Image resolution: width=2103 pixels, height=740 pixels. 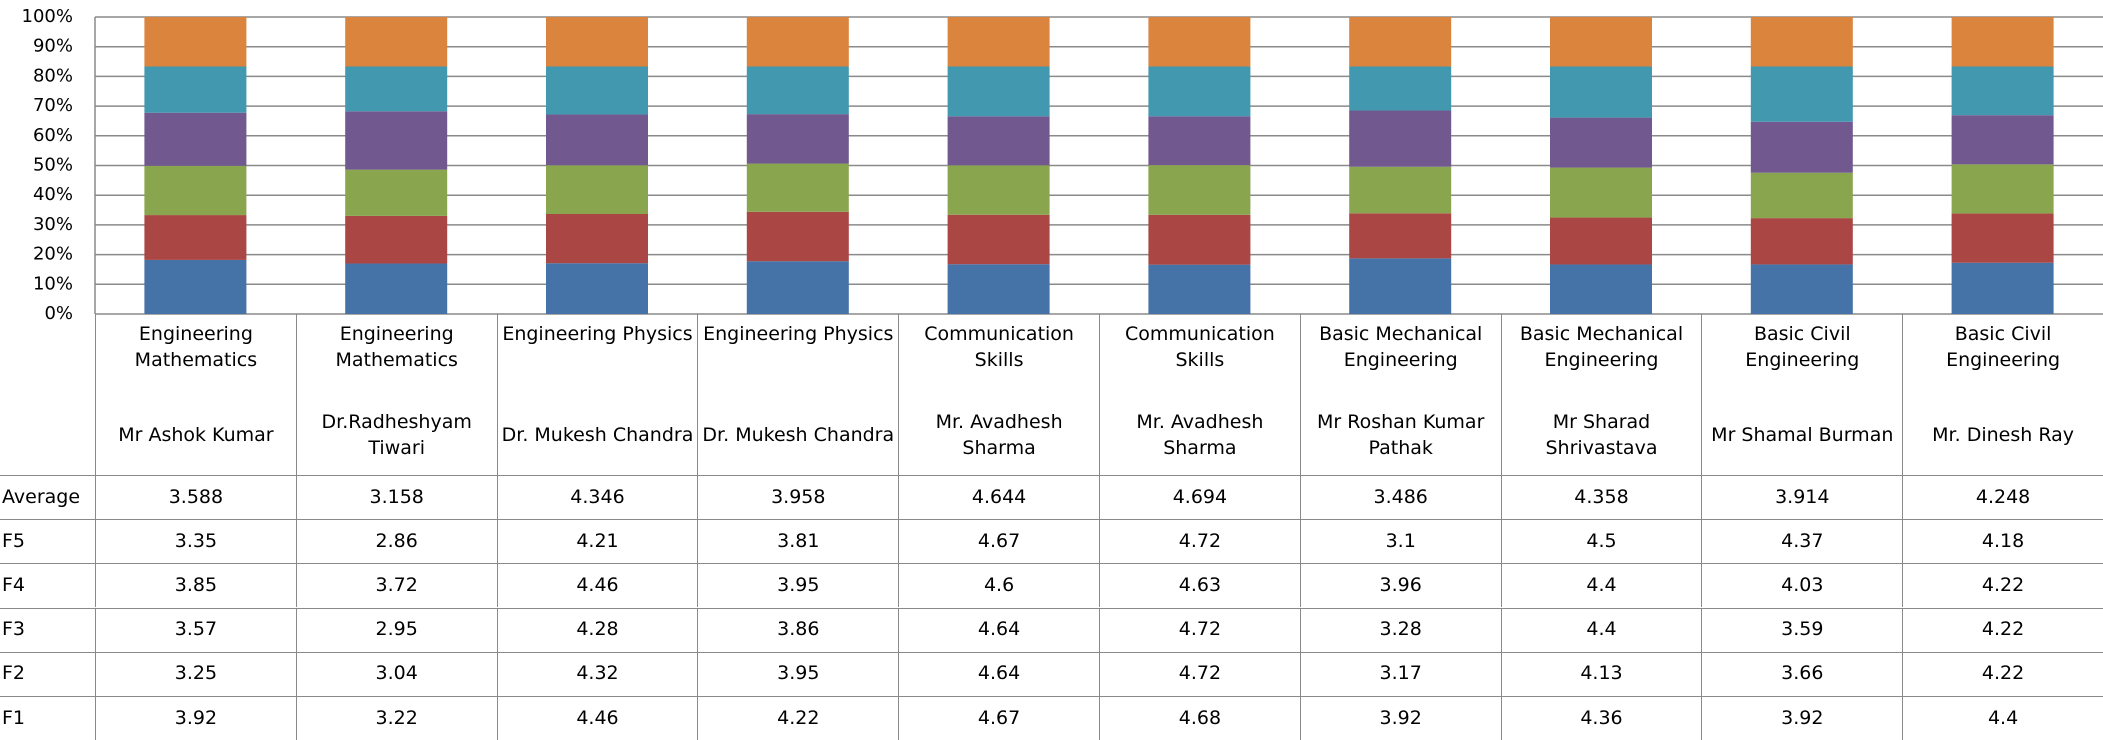 I want to click on table-value: 3.35, so click(x=195, y=541).